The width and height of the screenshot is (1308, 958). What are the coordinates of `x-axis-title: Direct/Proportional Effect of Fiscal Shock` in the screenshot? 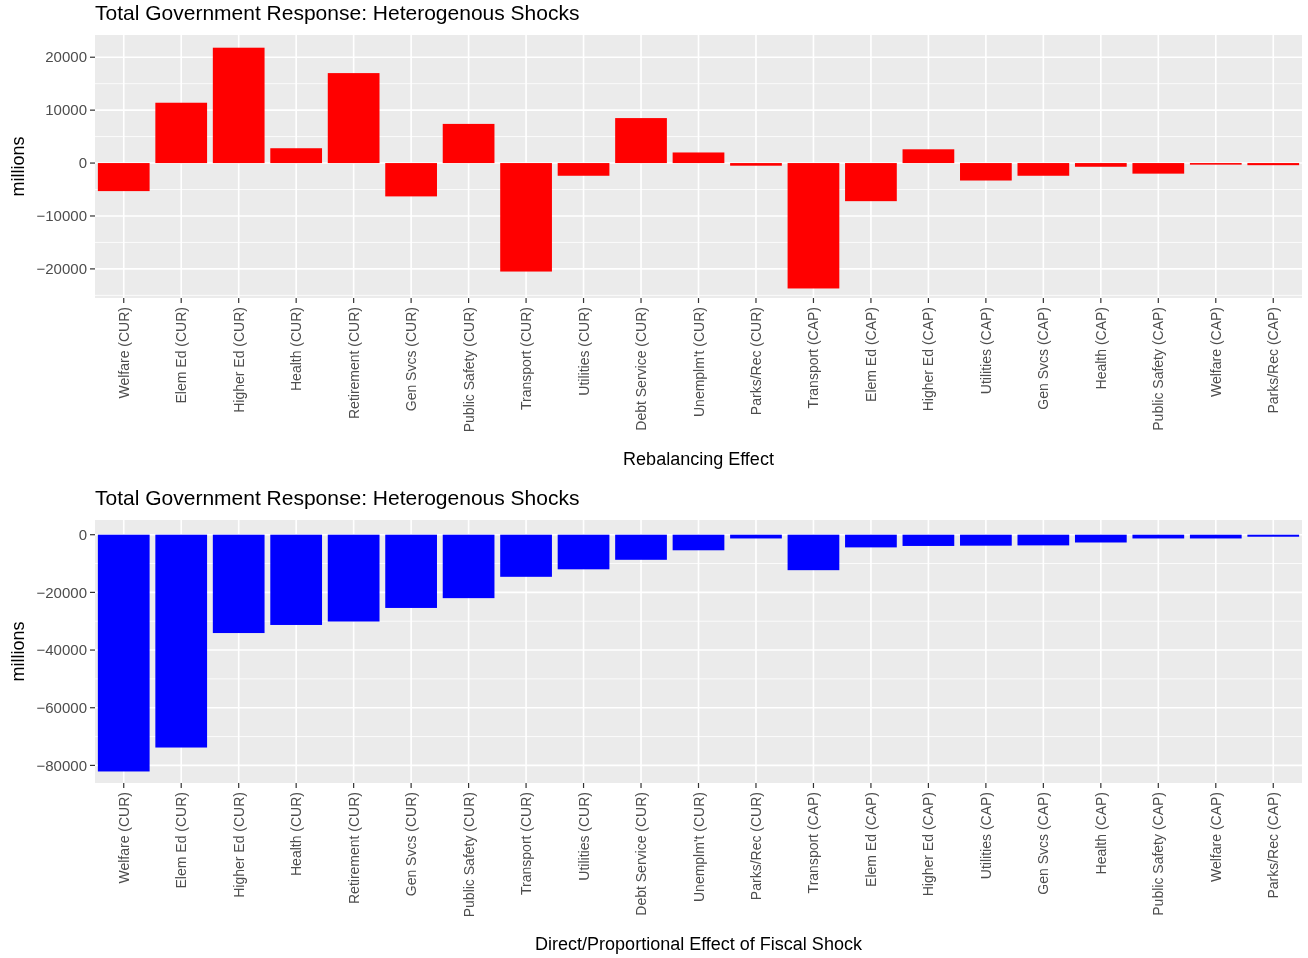 It's located at (699, 944).